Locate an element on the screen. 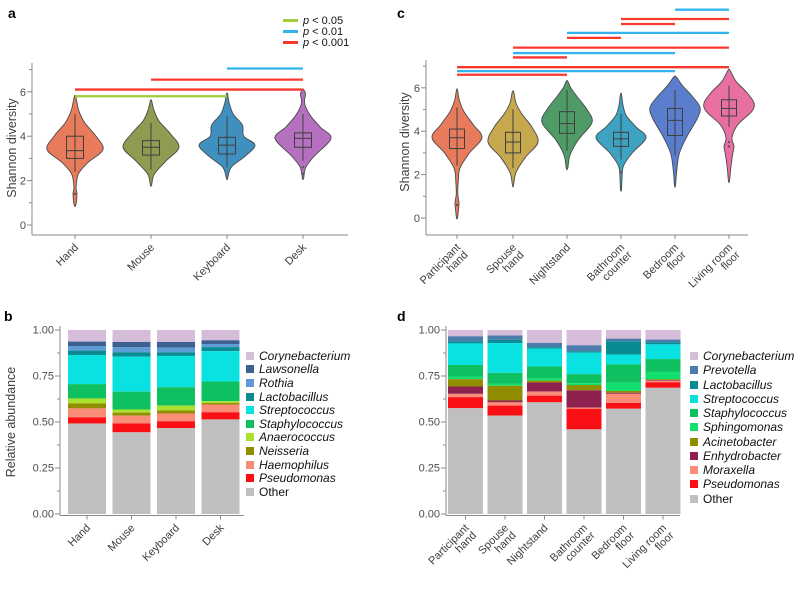  panel-letter-a: a is located at coordinates (12, 13).